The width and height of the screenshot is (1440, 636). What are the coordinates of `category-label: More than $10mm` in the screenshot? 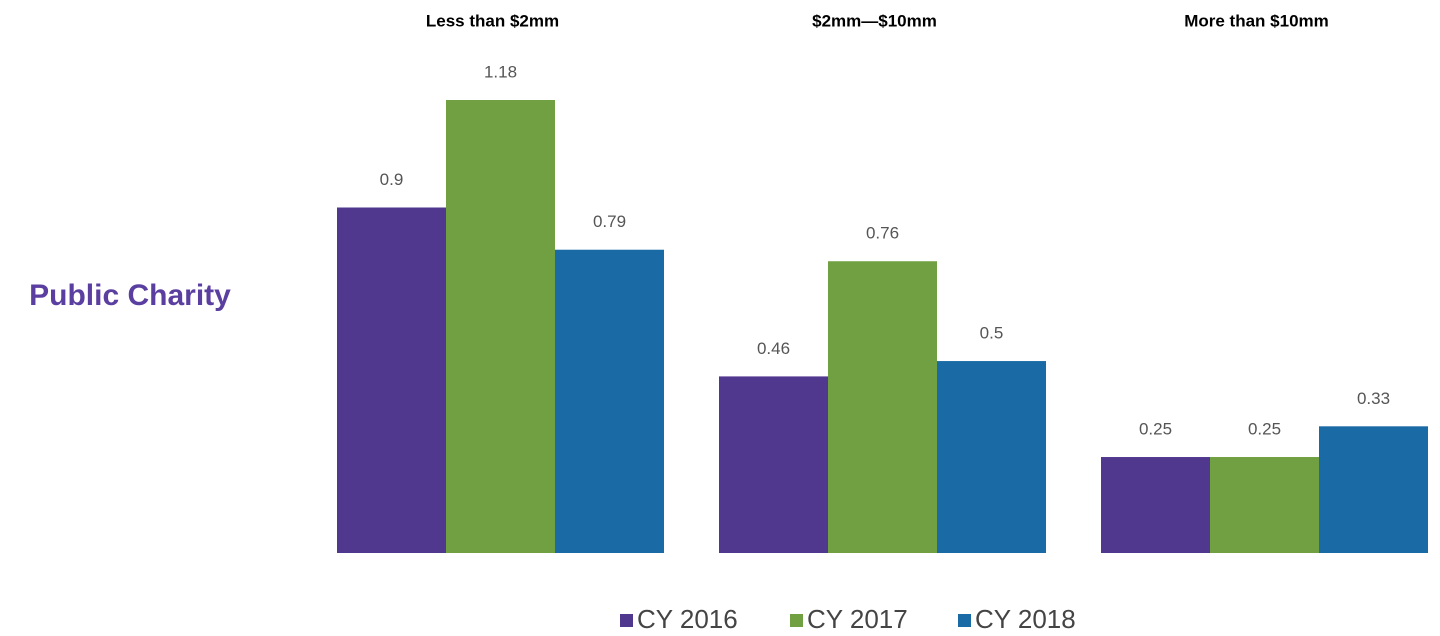 It's located at (1256, 20).